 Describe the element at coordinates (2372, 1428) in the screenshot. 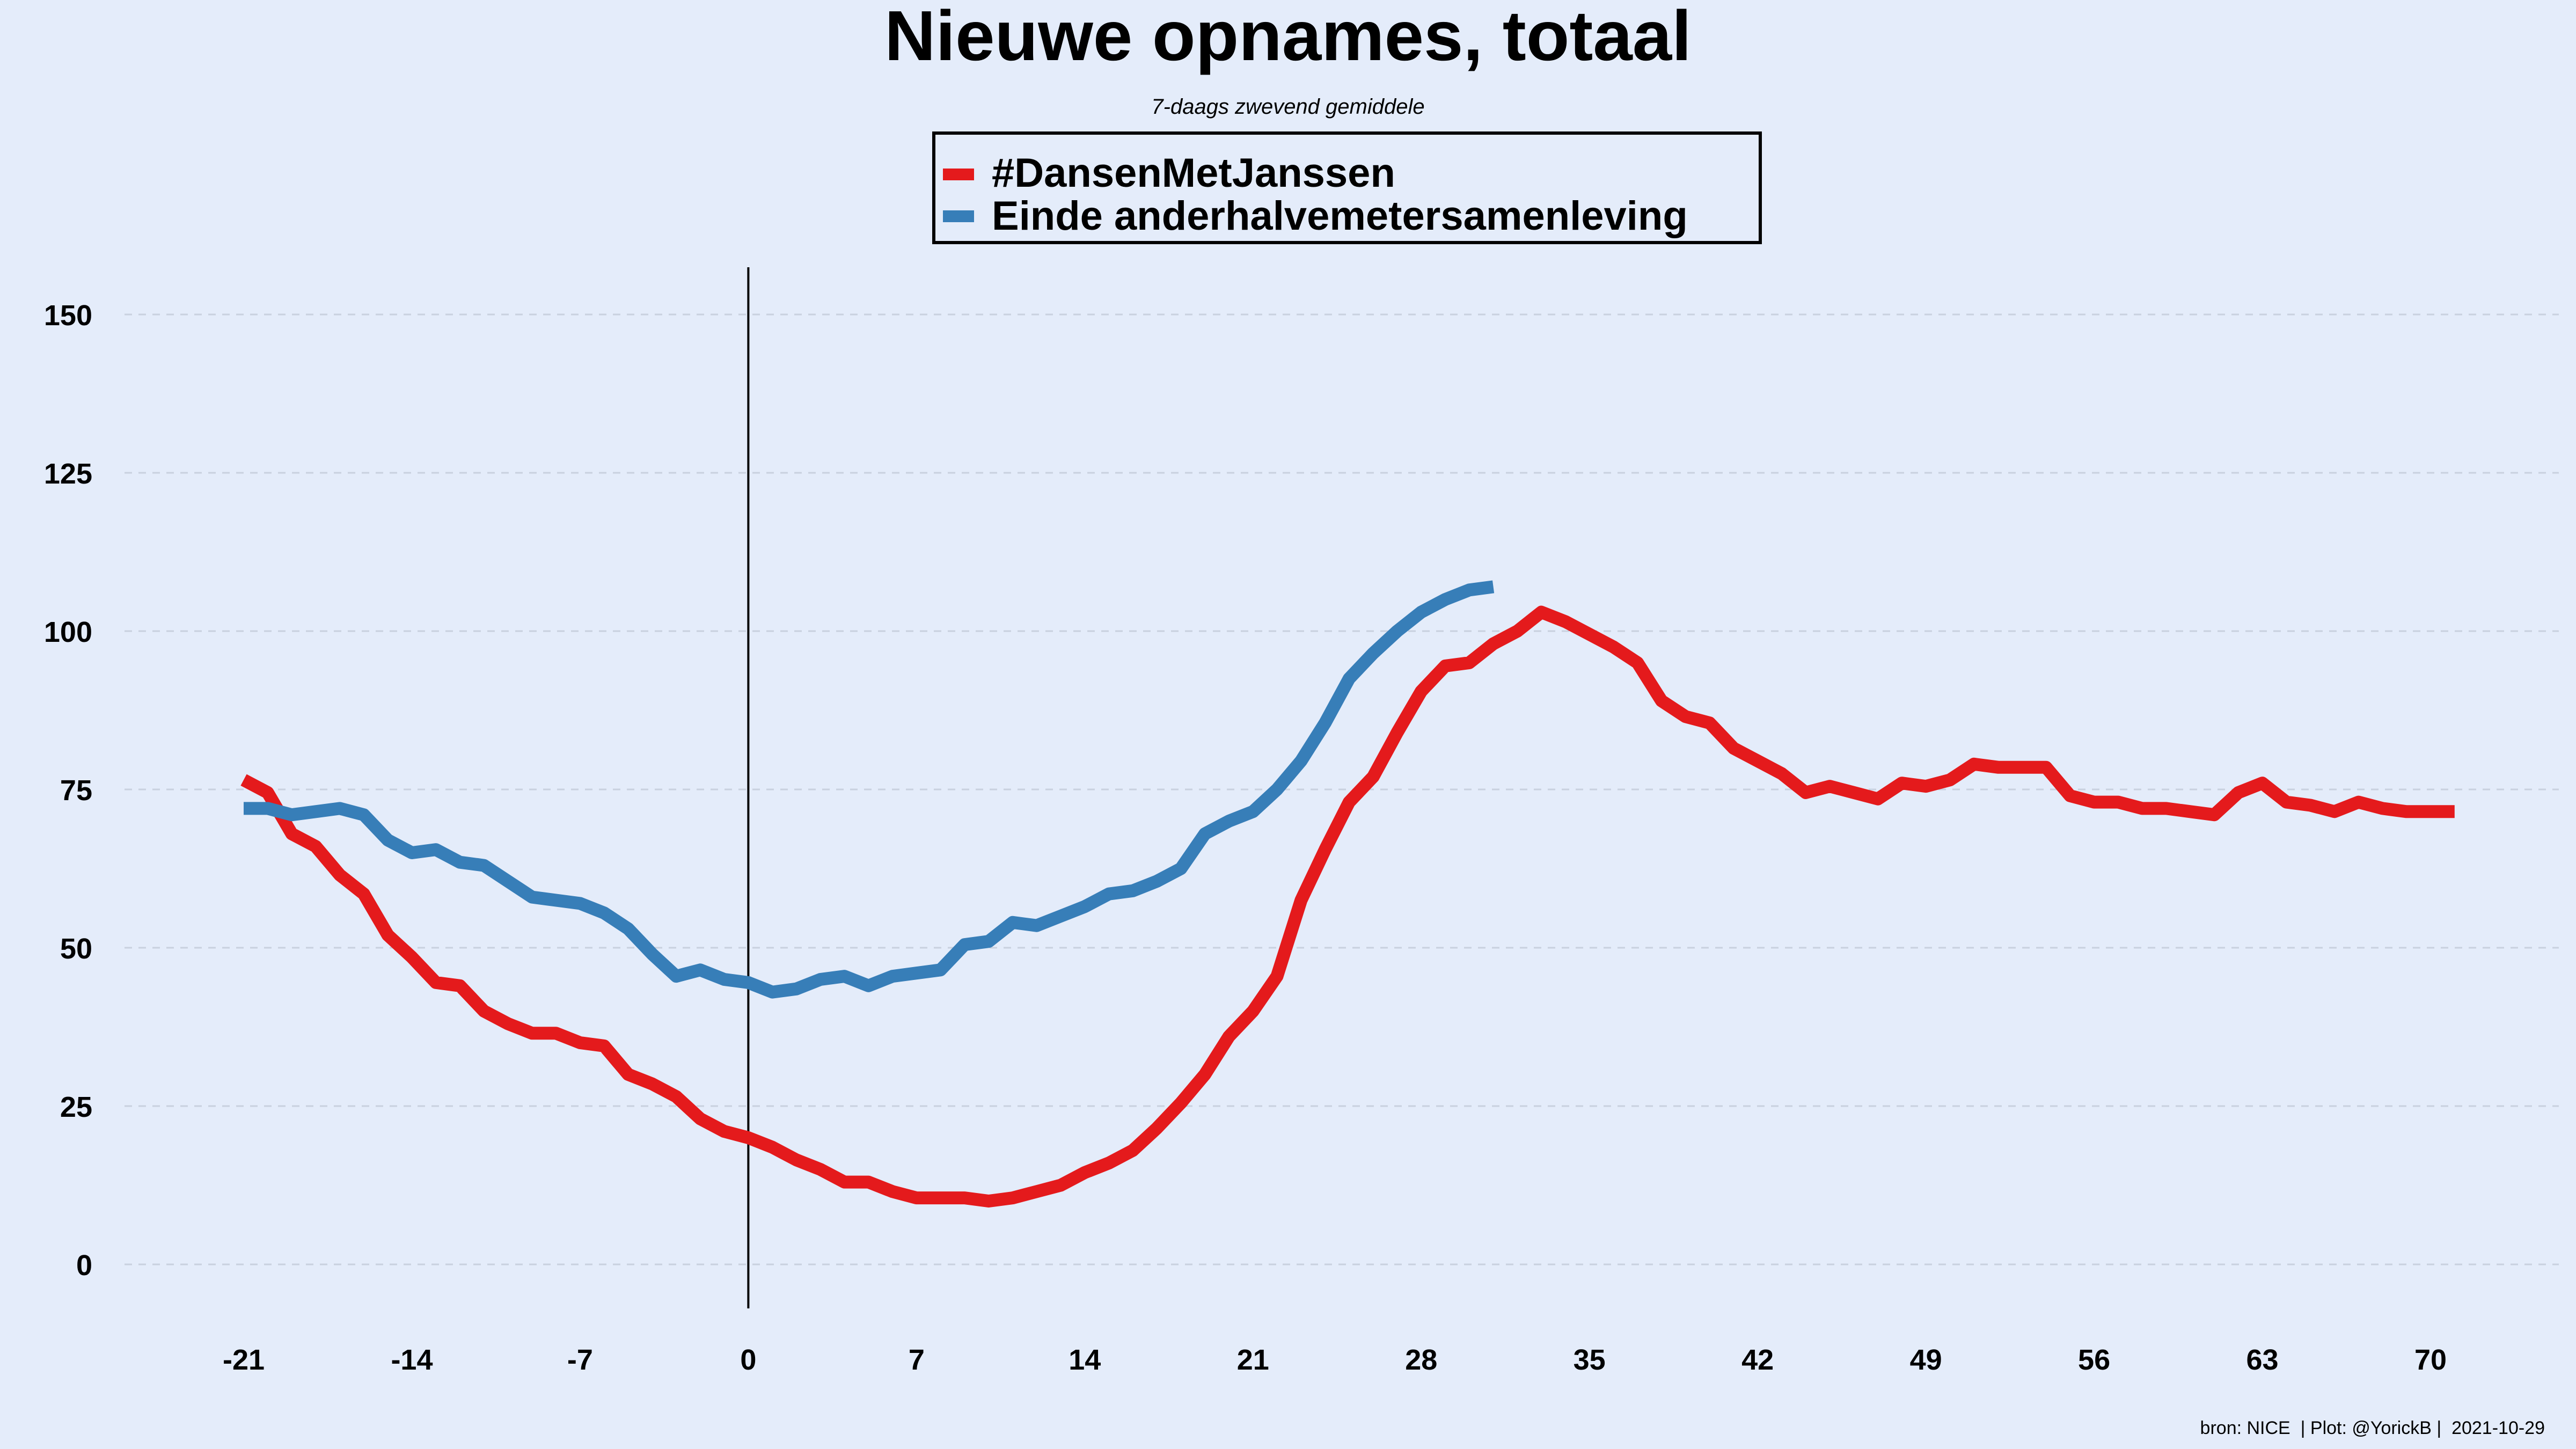

I see `chart-caption: bron: NICE | Plot: @YorickB | 2021-10-29` at that location.